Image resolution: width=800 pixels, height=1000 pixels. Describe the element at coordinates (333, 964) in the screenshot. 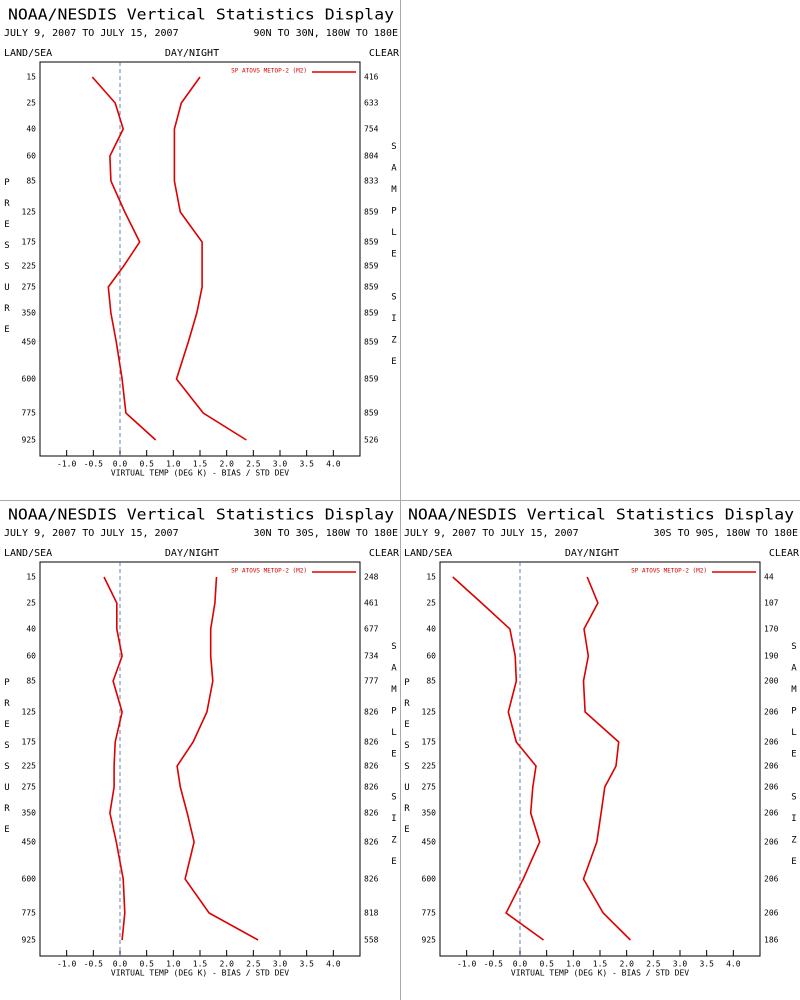

I see `x-tick-label: 4.0` at that location.